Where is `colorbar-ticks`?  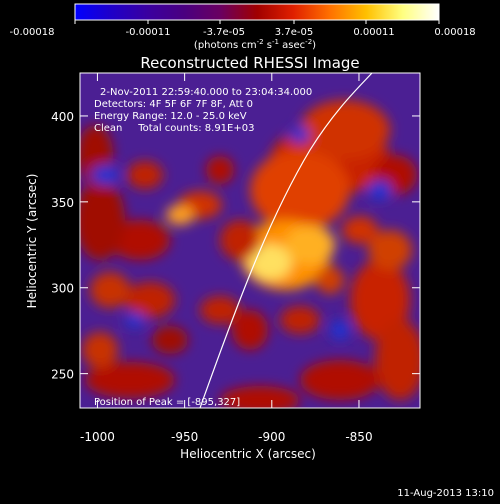 colorbar-ticks is located at coordinates (257, 22).